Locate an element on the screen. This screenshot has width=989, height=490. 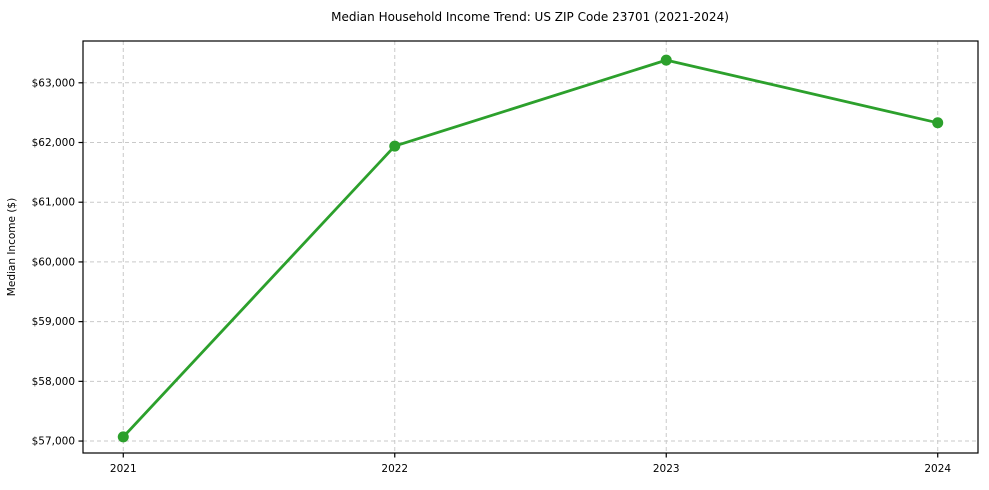
y-tick-label: $57,000 is located at coordinates (53, 442).